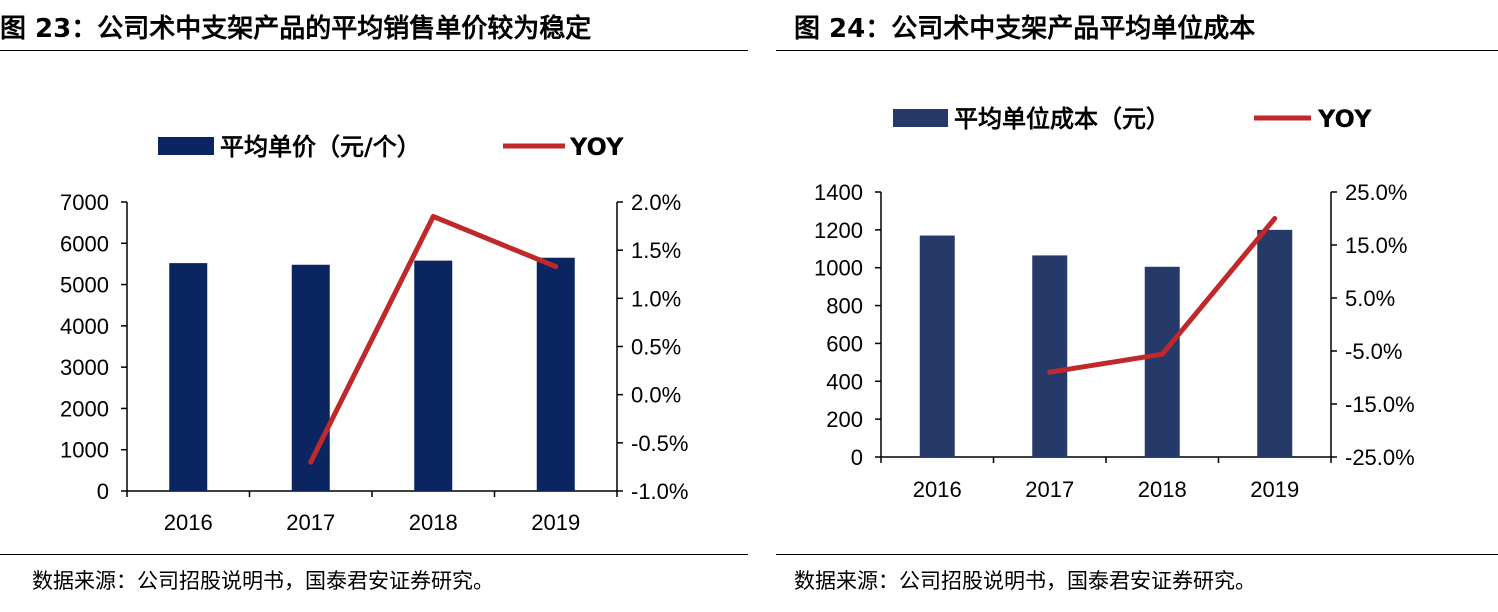  What do you see at coordinates (844, 343) in the screenshot?
I see `left-tick-label: 600` at bounding box center [844, 343].